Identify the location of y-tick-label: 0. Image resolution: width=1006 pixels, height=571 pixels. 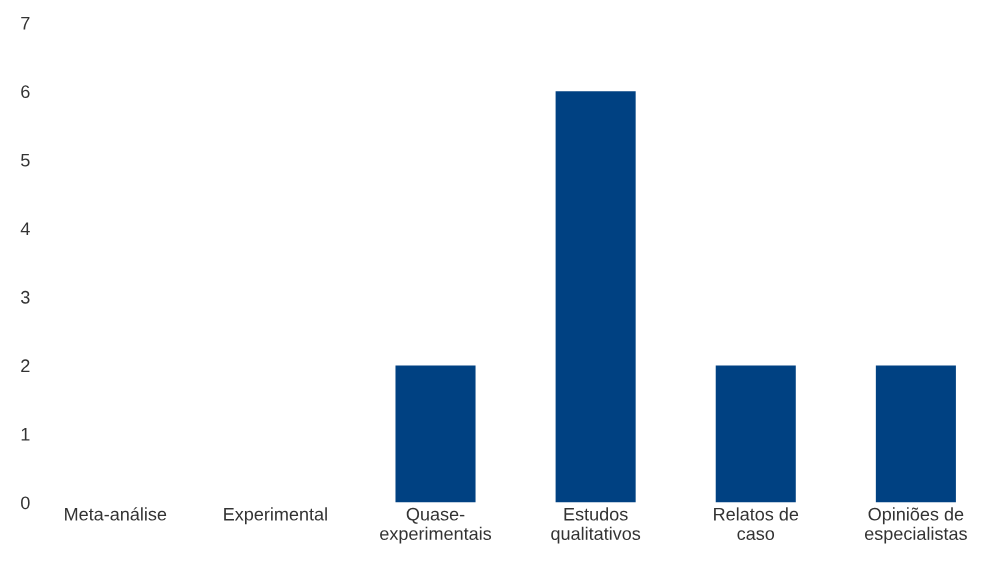
(25, 503).